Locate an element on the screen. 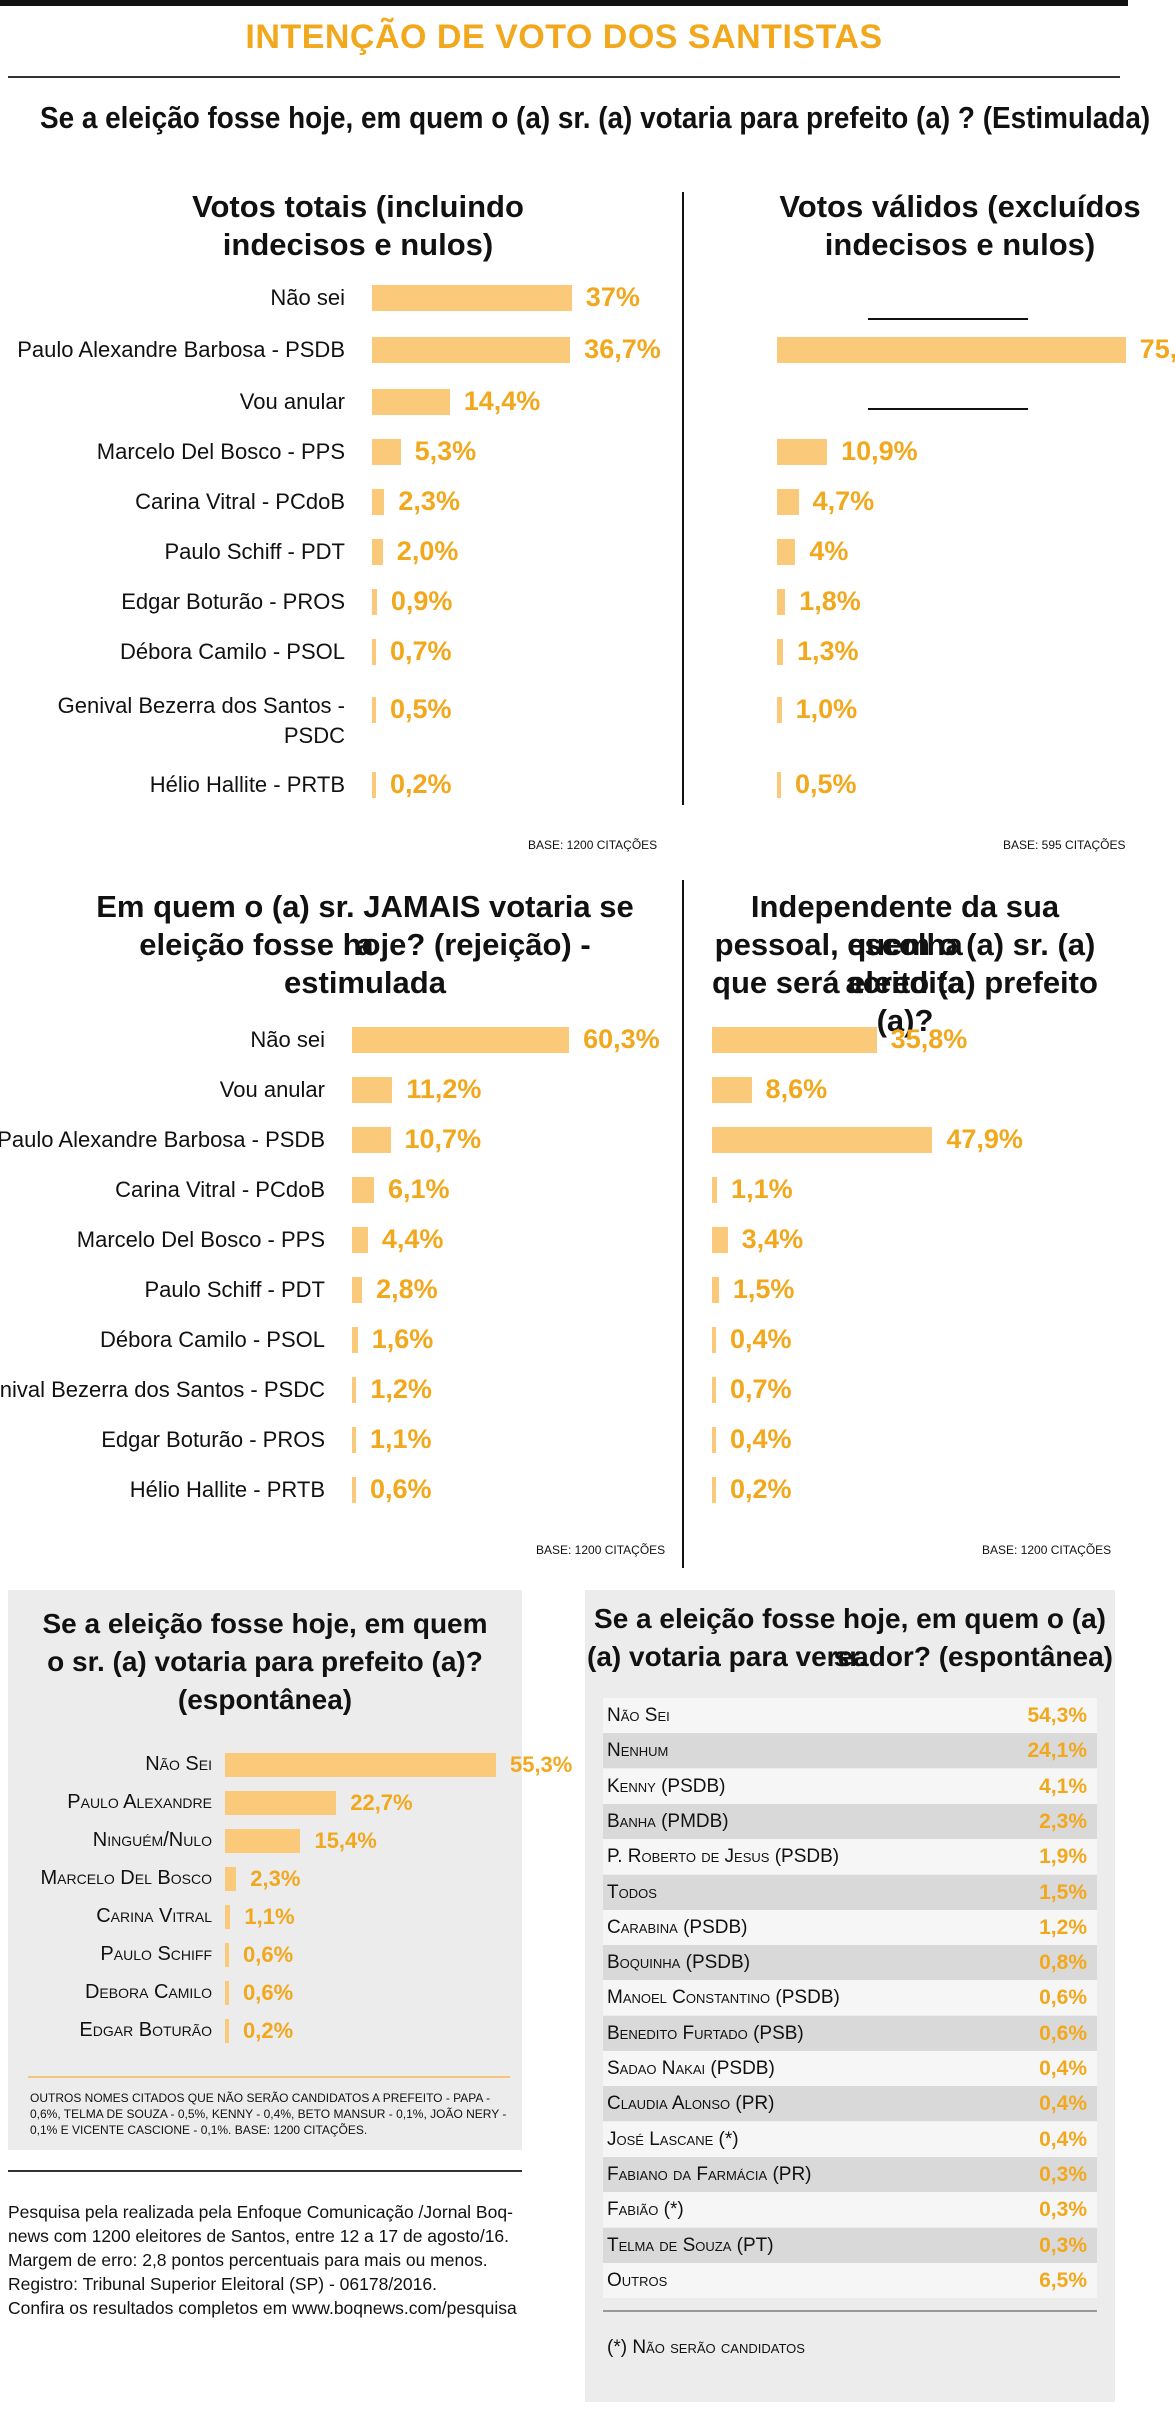  category-label: PSDC is located at coordinates (314, 735).